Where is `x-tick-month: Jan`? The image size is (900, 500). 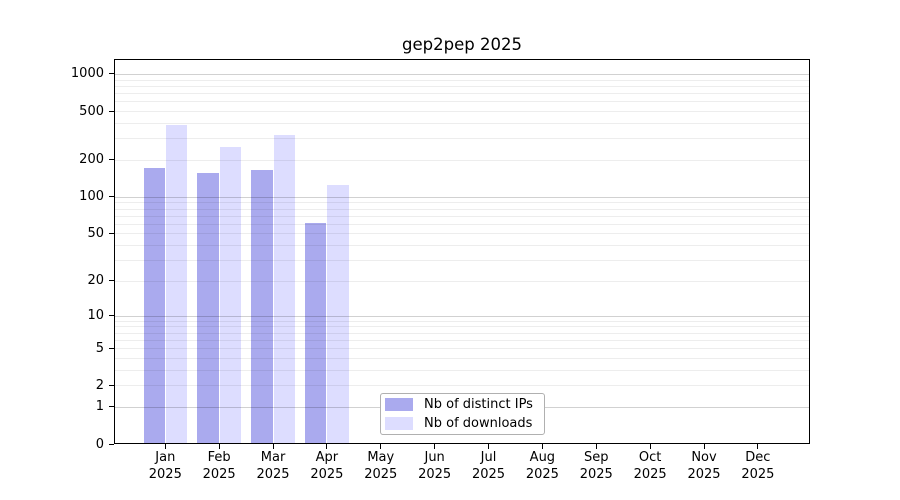 x-tick-month: Jan is located at coordinates (165, 457).